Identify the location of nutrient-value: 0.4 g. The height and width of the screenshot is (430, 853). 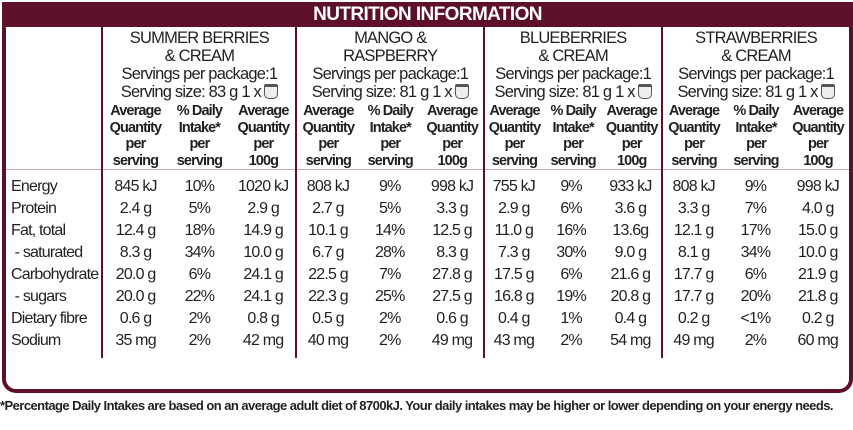
(513, 319).